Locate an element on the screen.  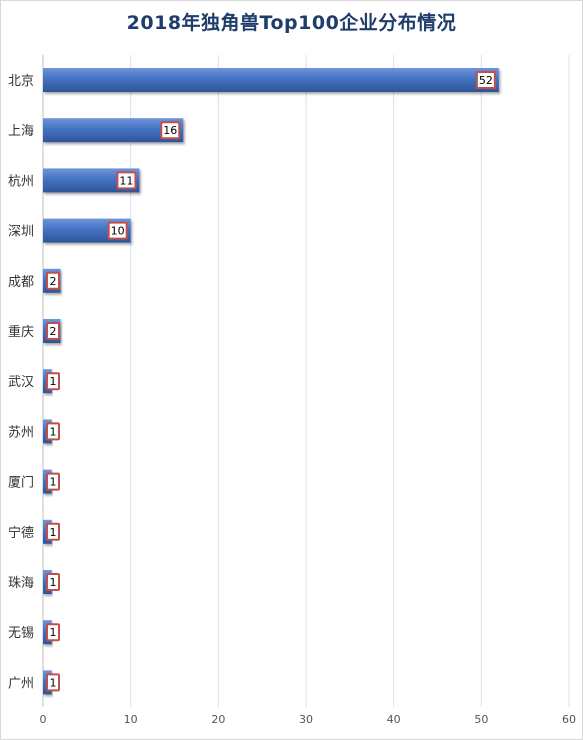
category-label: 深圳 is located at coordinates (21, 232).